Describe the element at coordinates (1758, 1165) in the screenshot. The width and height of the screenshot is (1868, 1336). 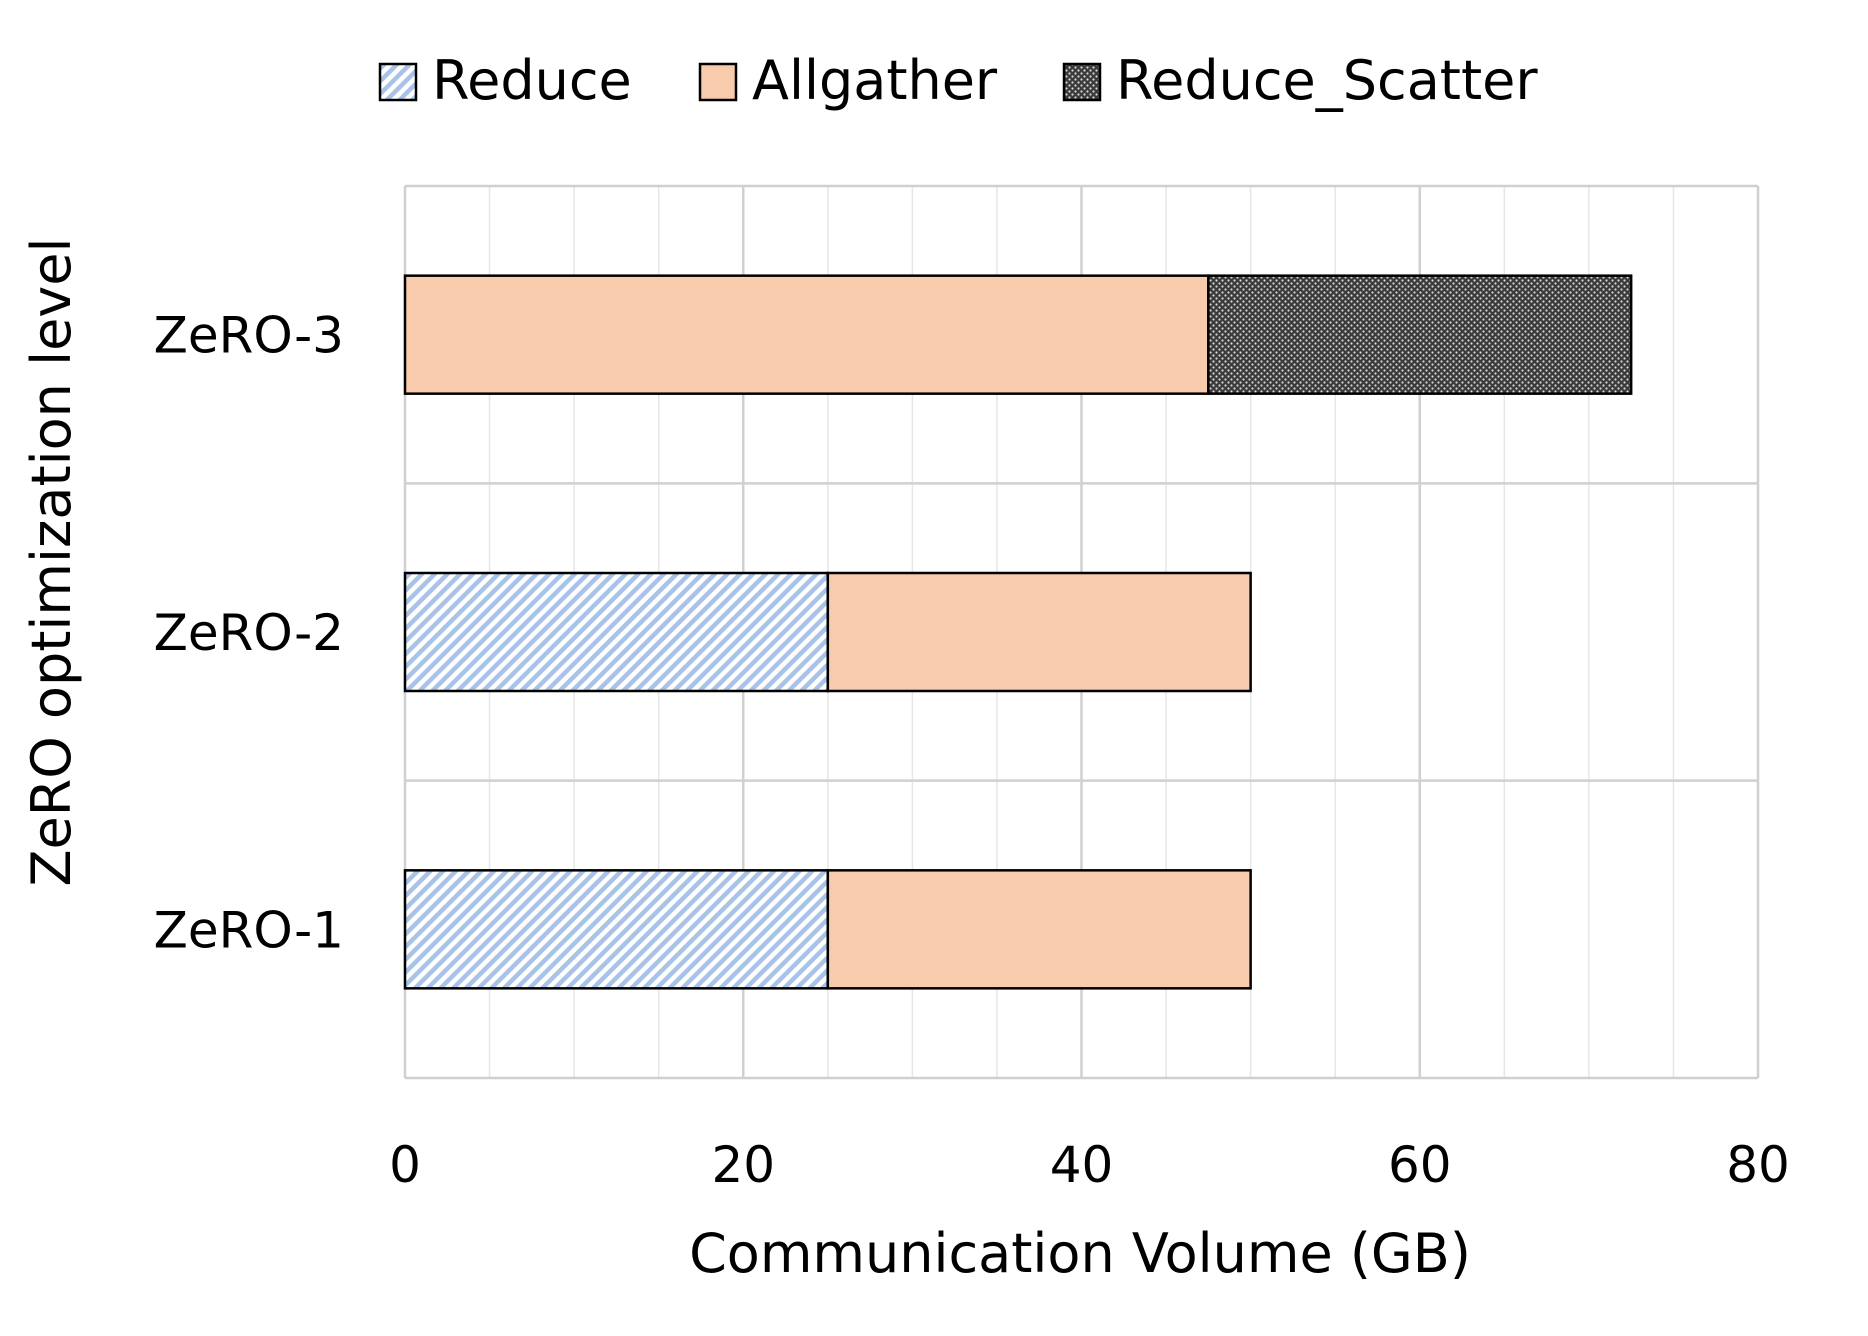
I see `x-tick-label: 80` at that location.